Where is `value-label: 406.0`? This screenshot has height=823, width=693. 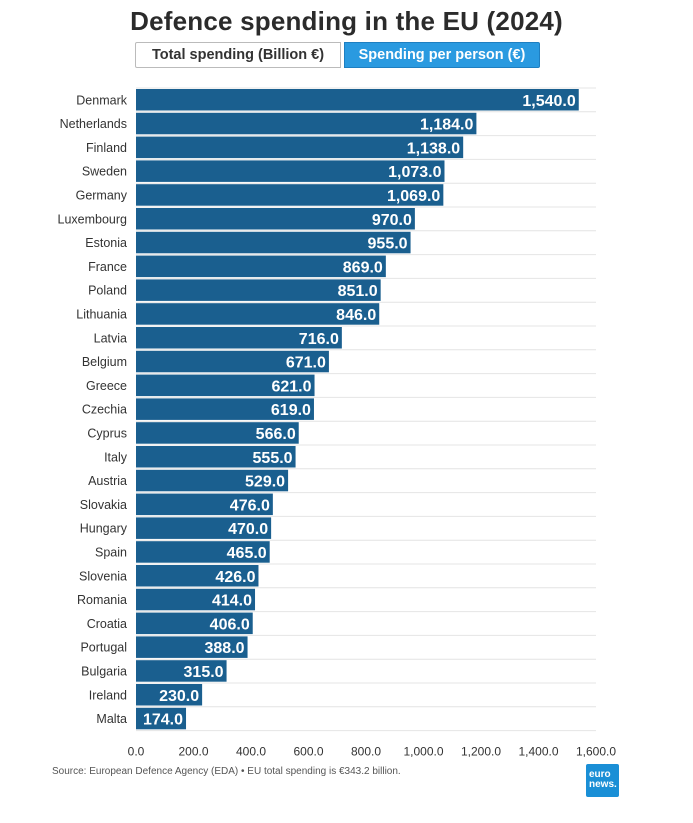
value-label: 406.0 is located at coordinates (230, 624).